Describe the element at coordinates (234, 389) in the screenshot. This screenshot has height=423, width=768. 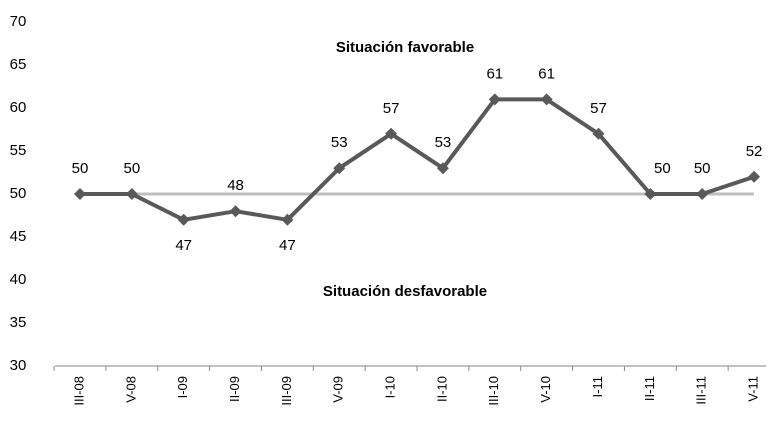
I see `x-tick-label: II-09` at that location.